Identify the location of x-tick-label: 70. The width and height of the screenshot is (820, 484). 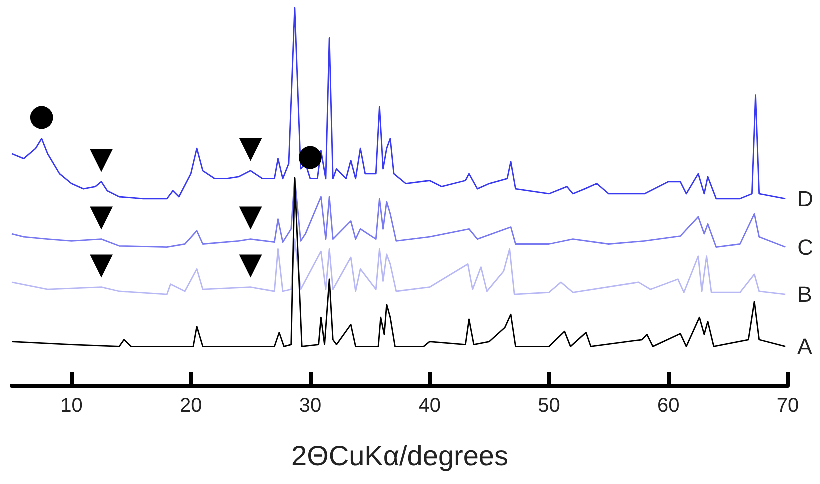
(788, 406).